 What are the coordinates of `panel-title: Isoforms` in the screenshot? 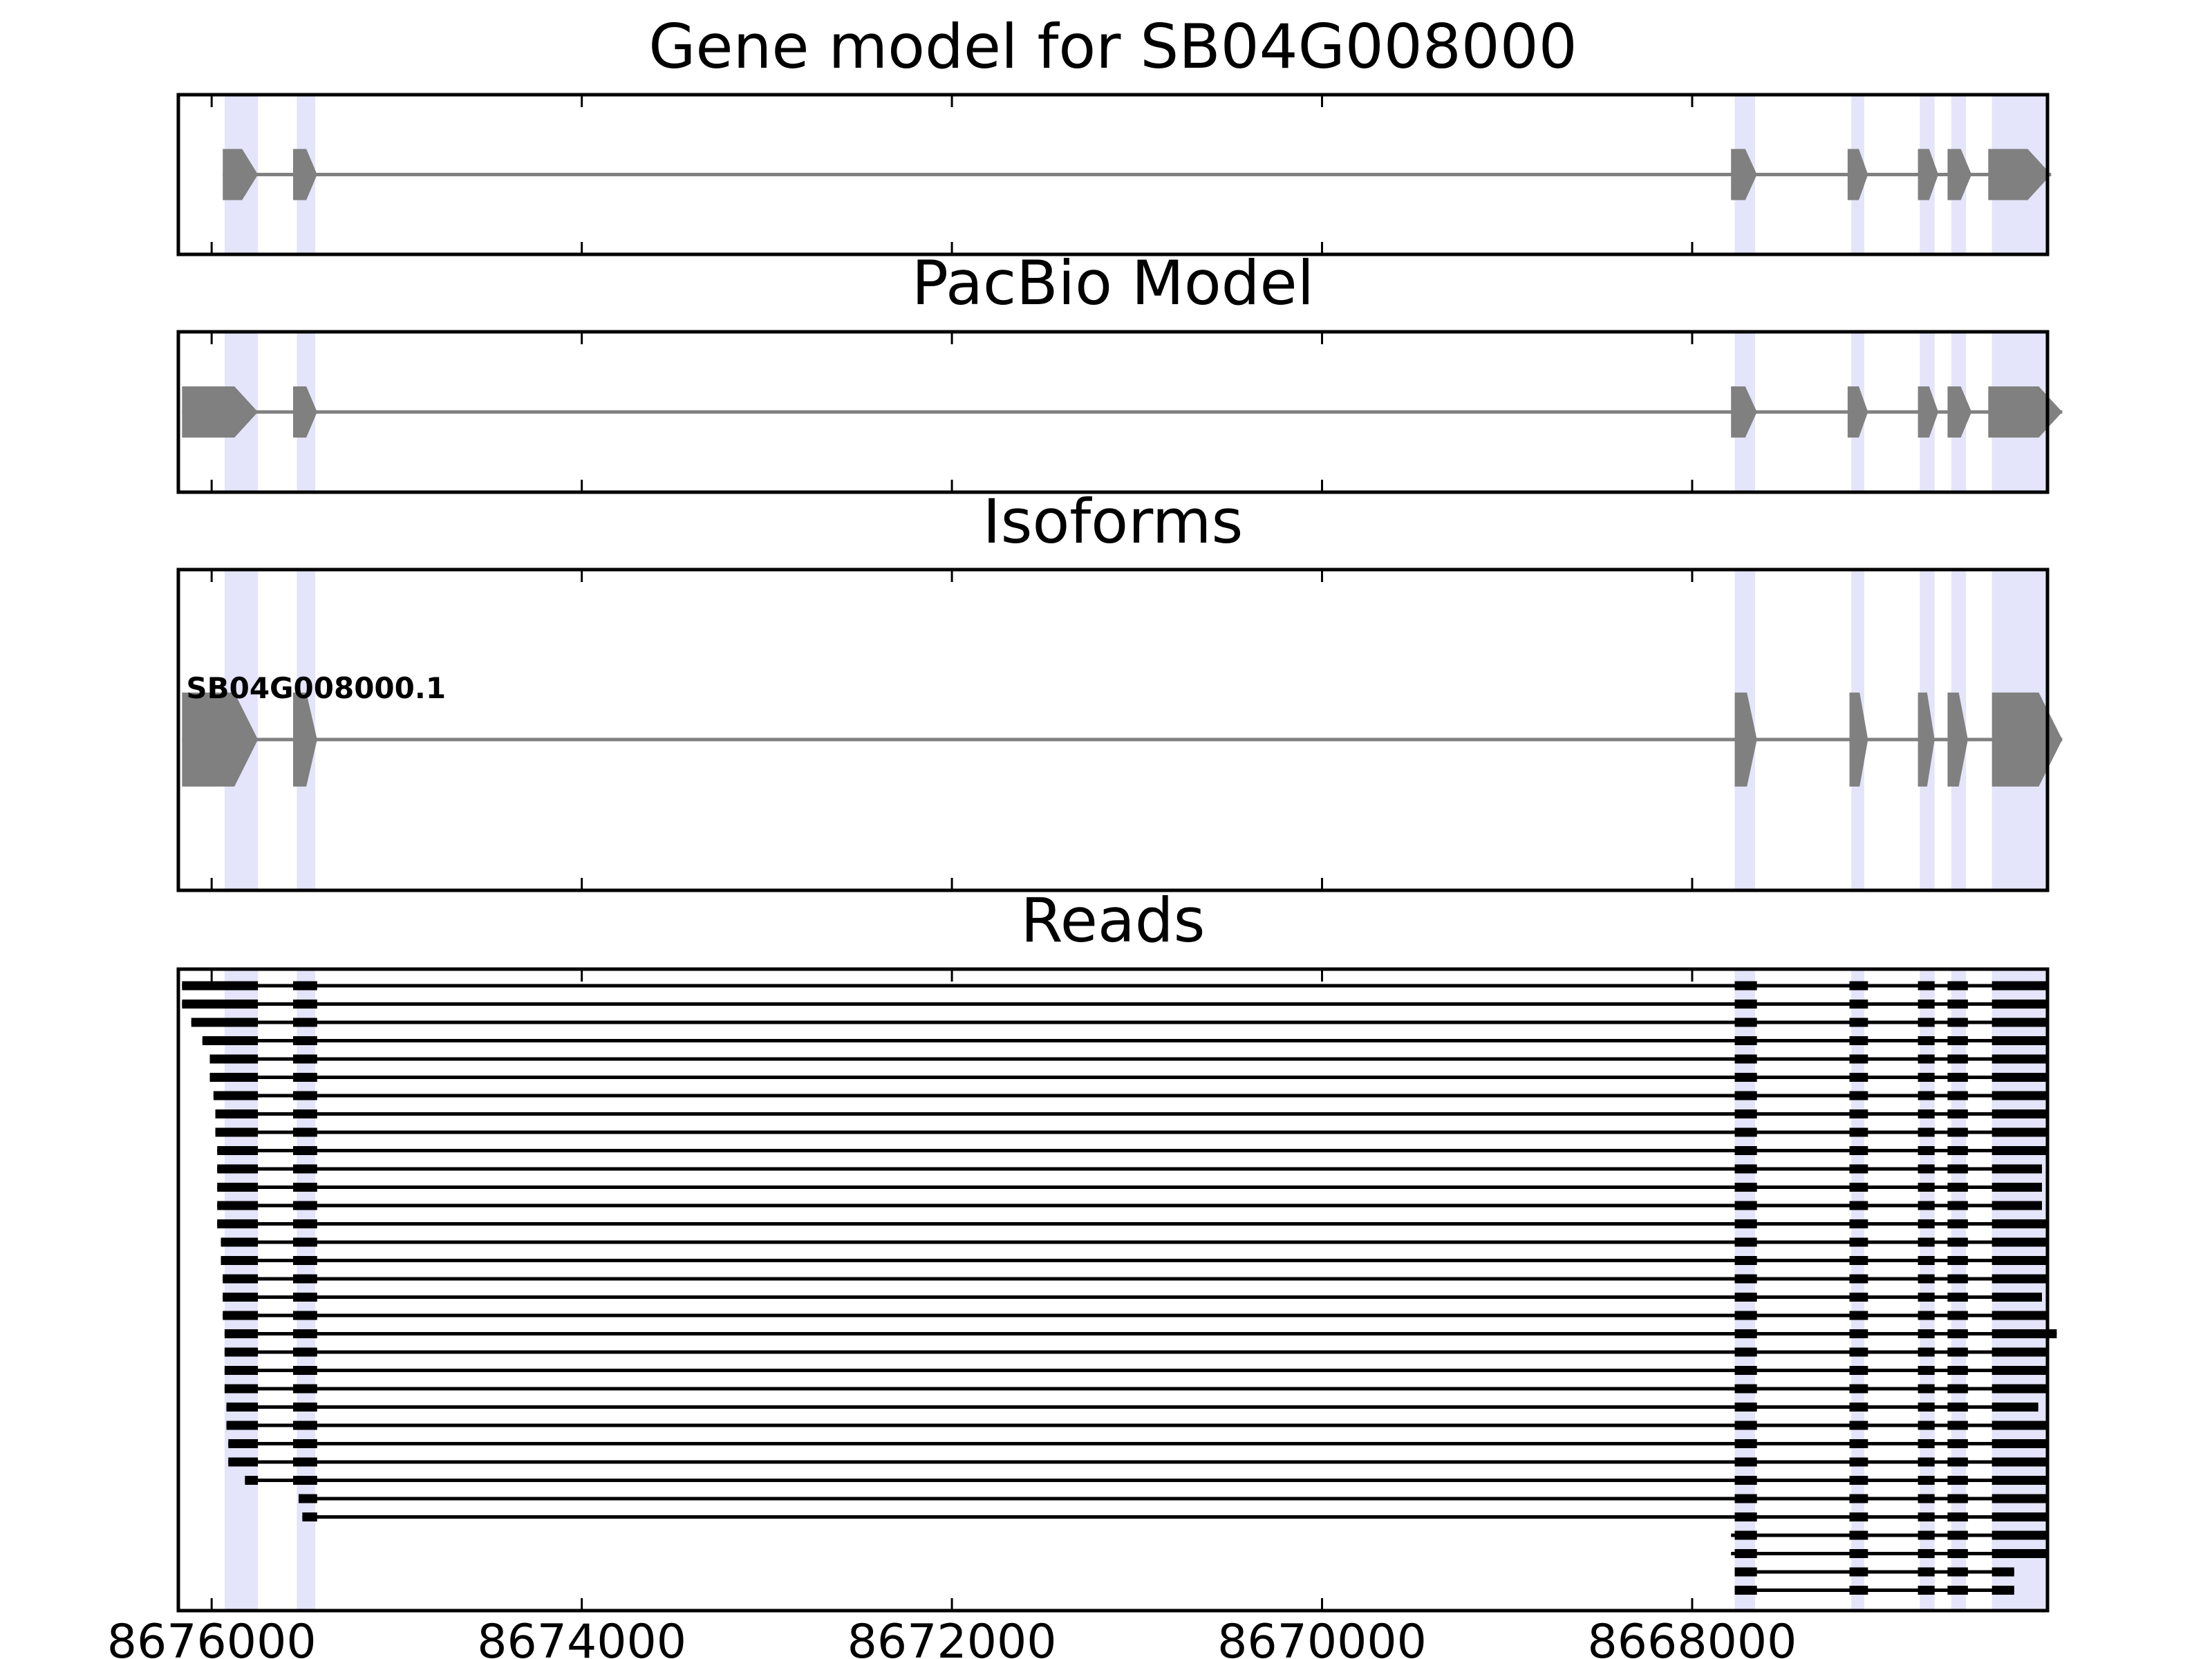 It's located at (1113, 521).